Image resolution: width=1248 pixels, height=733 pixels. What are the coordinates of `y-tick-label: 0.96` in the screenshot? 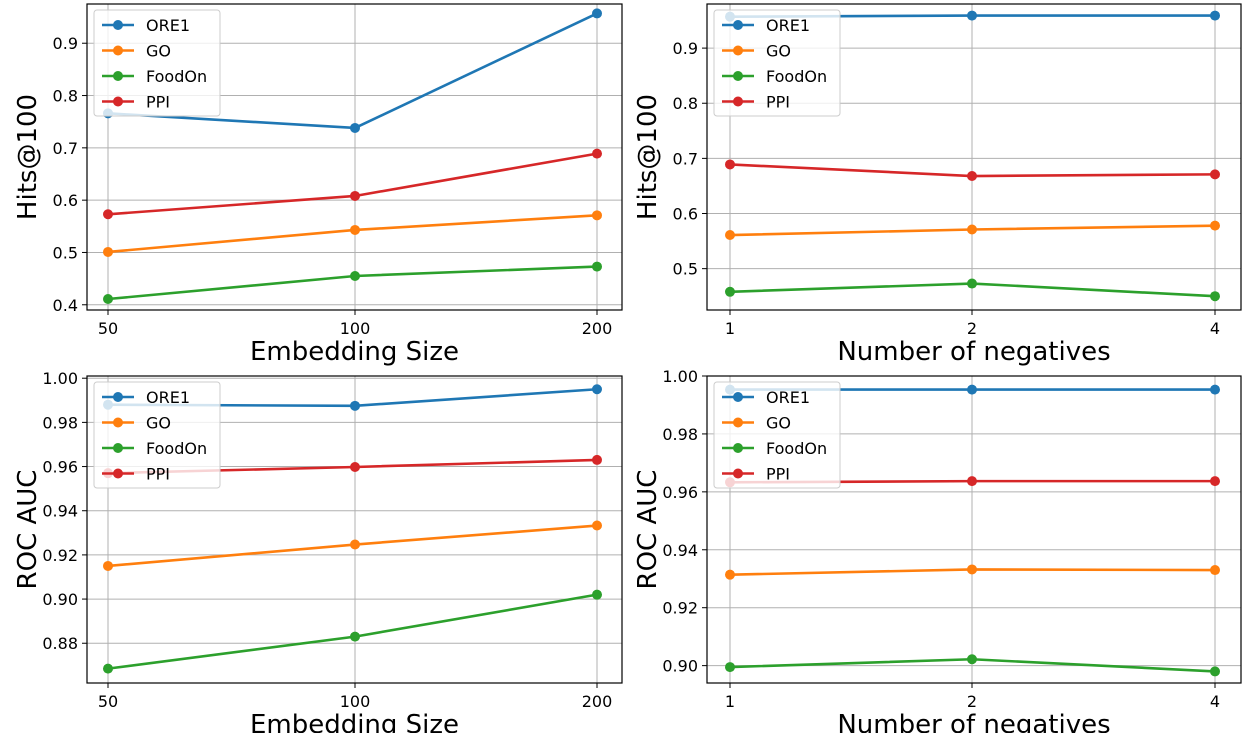 It's located at (680, 492).